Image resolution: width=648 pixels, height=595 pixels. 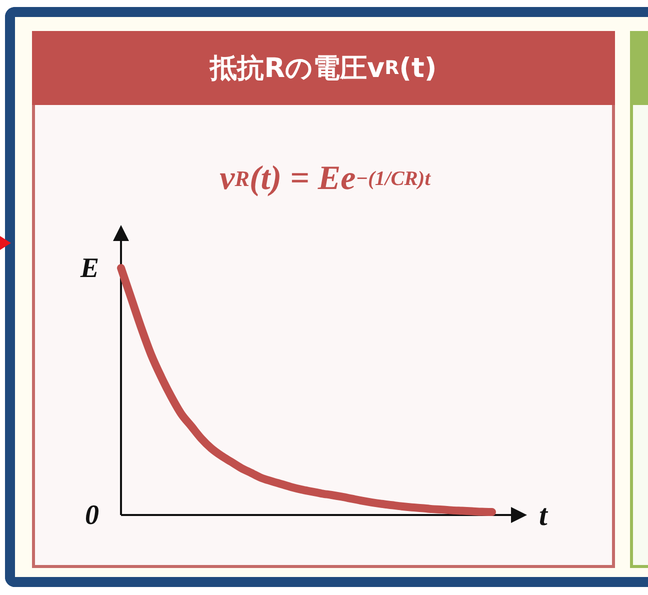 I want to click on text: E, so click(x=89, y=268).